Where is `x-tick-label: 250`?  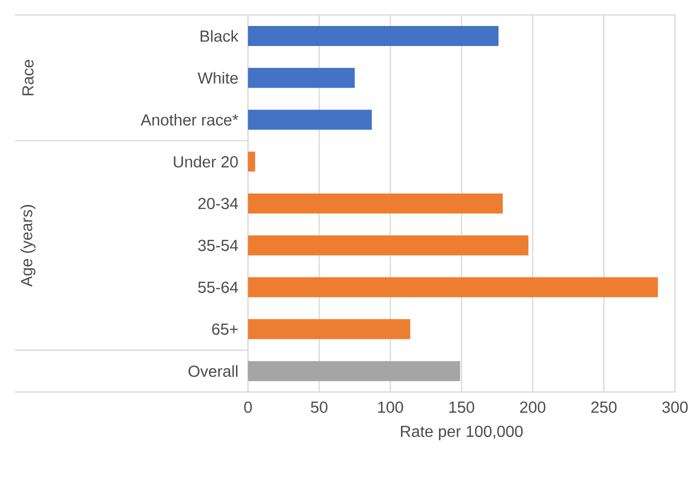 x-tick-label: 250 is located at coordinates (604, 407).